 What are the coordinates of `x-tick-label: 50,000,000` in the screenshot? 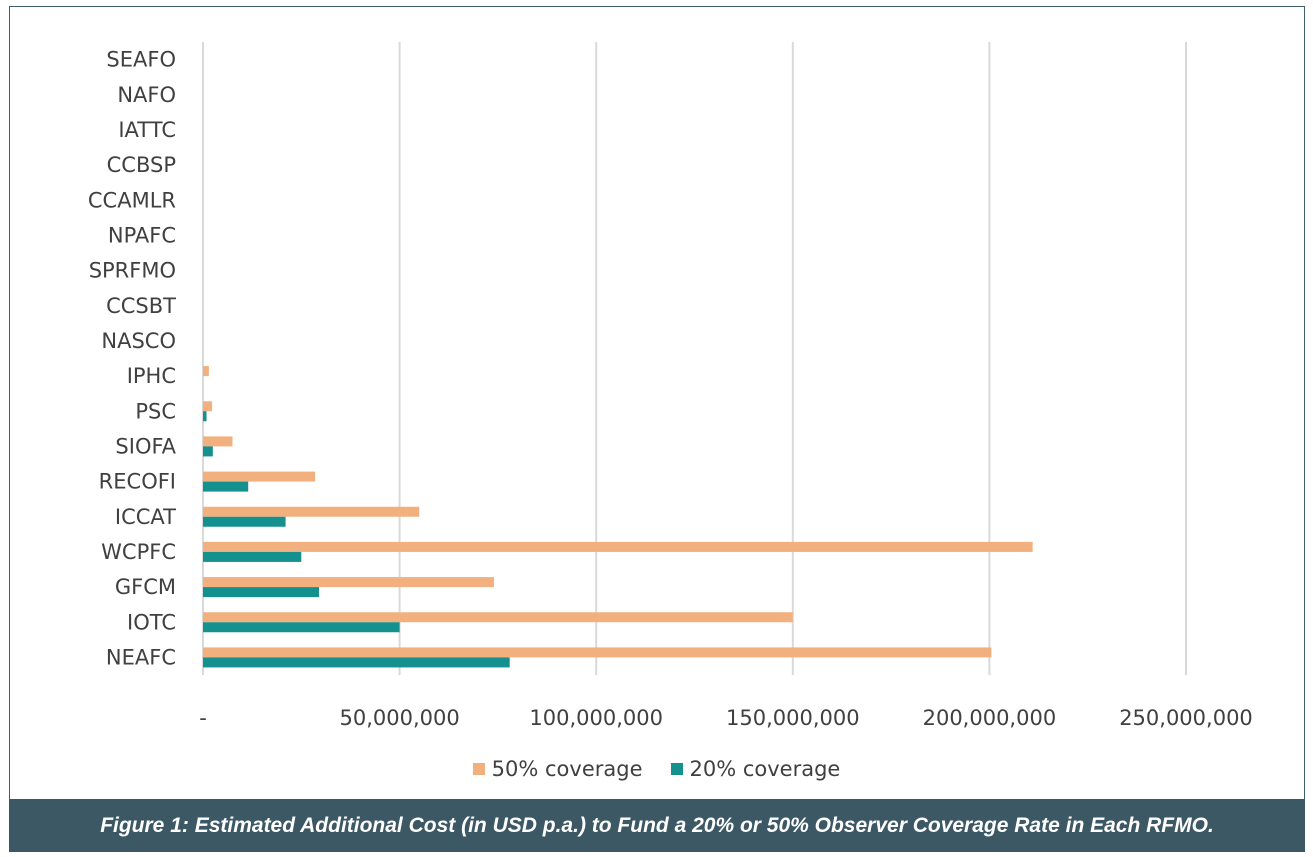 It's located at (399, 718).